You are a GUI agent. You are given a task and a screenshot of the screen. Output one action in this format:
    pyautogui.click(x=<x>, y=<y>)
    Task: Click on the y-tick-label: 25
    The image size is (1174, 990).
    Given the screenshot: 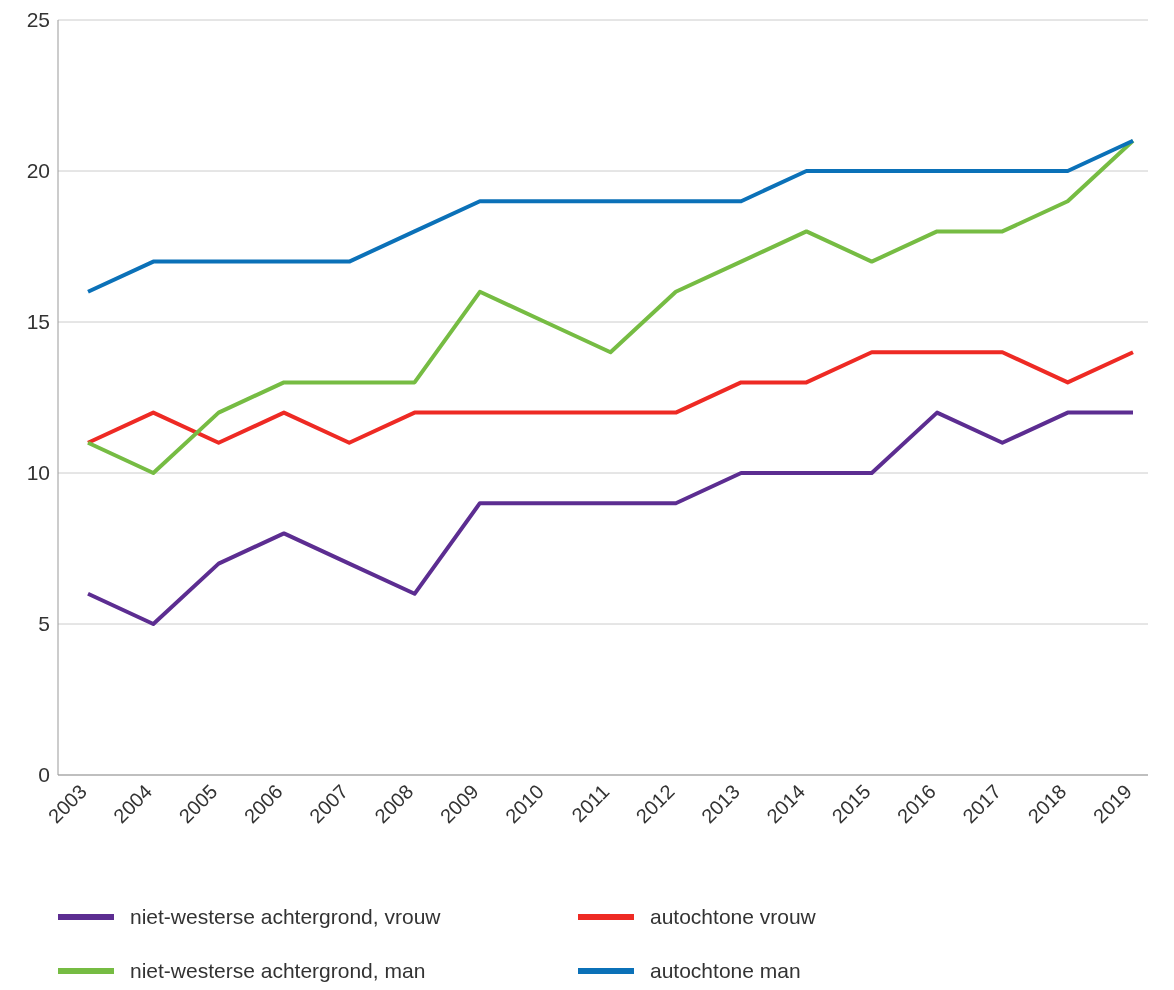 What is the action you would take?
    pyautogui.click(x=38, y=20)
    